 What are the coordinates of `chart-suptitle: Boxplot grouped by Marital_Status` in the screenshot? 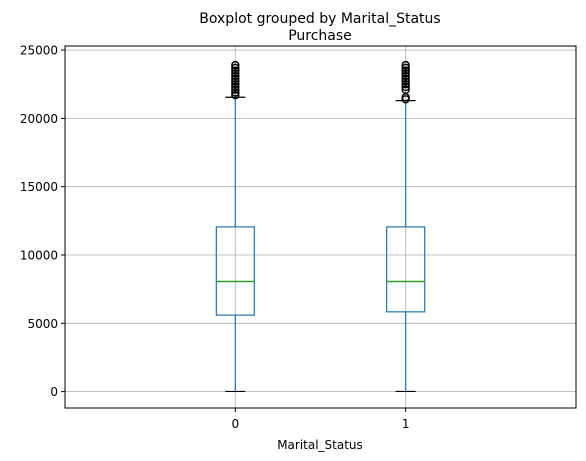 It's located at (319, 19).